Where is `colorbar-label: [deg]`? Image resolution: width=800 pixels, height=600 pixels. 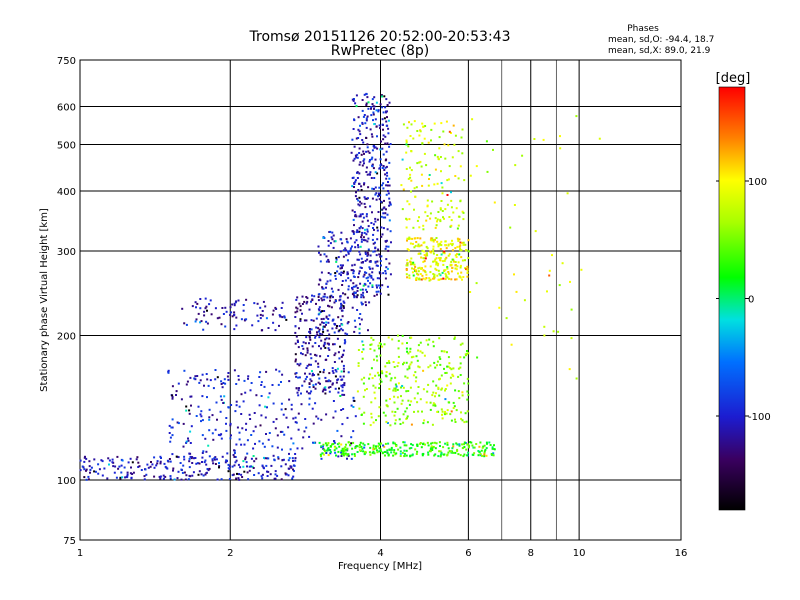
colorbar-label: [deg] is located at coordinates (733, 78).